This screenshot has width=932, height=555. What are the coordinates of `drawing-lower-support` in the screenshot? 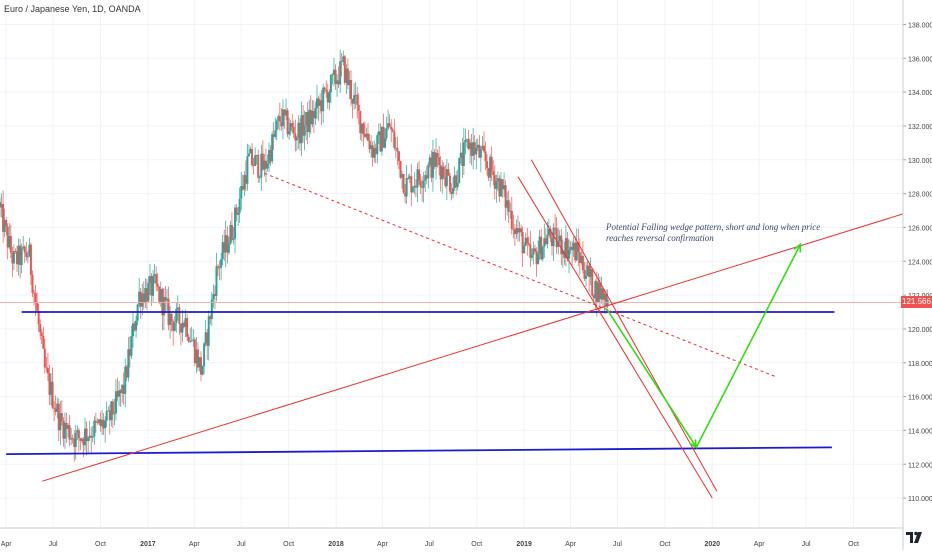 It's located at (419, 451).